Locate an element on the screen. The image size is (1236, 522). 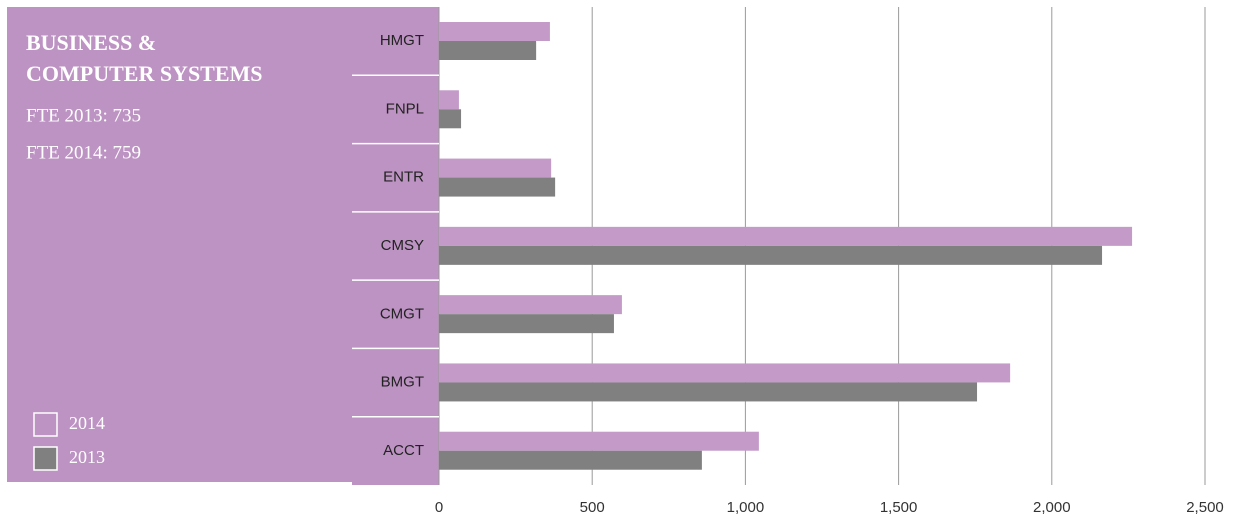
category-strip is located at coordinates (395, 246).